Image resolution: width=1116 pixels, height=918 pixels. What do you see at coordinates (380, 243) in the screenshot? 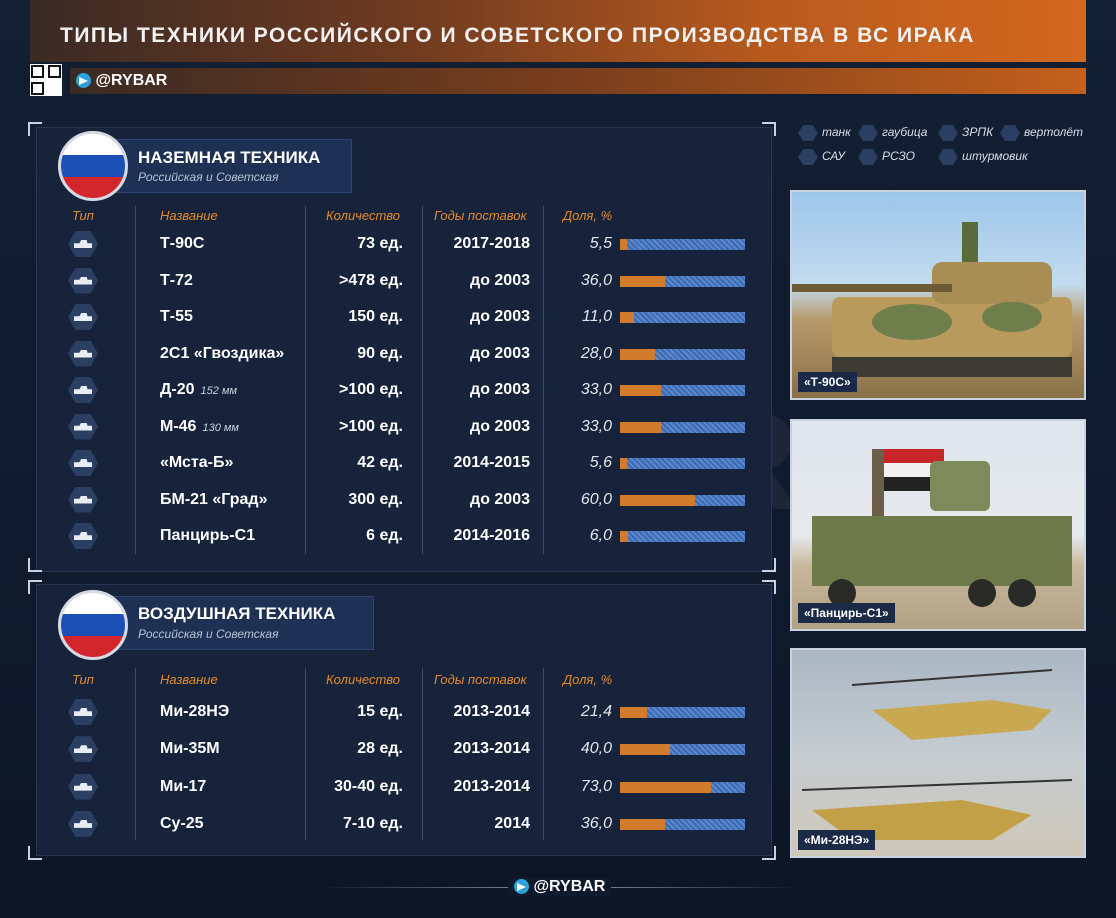
I see `equipment-qty: 73 ед.` at bounding box center [380, 243].